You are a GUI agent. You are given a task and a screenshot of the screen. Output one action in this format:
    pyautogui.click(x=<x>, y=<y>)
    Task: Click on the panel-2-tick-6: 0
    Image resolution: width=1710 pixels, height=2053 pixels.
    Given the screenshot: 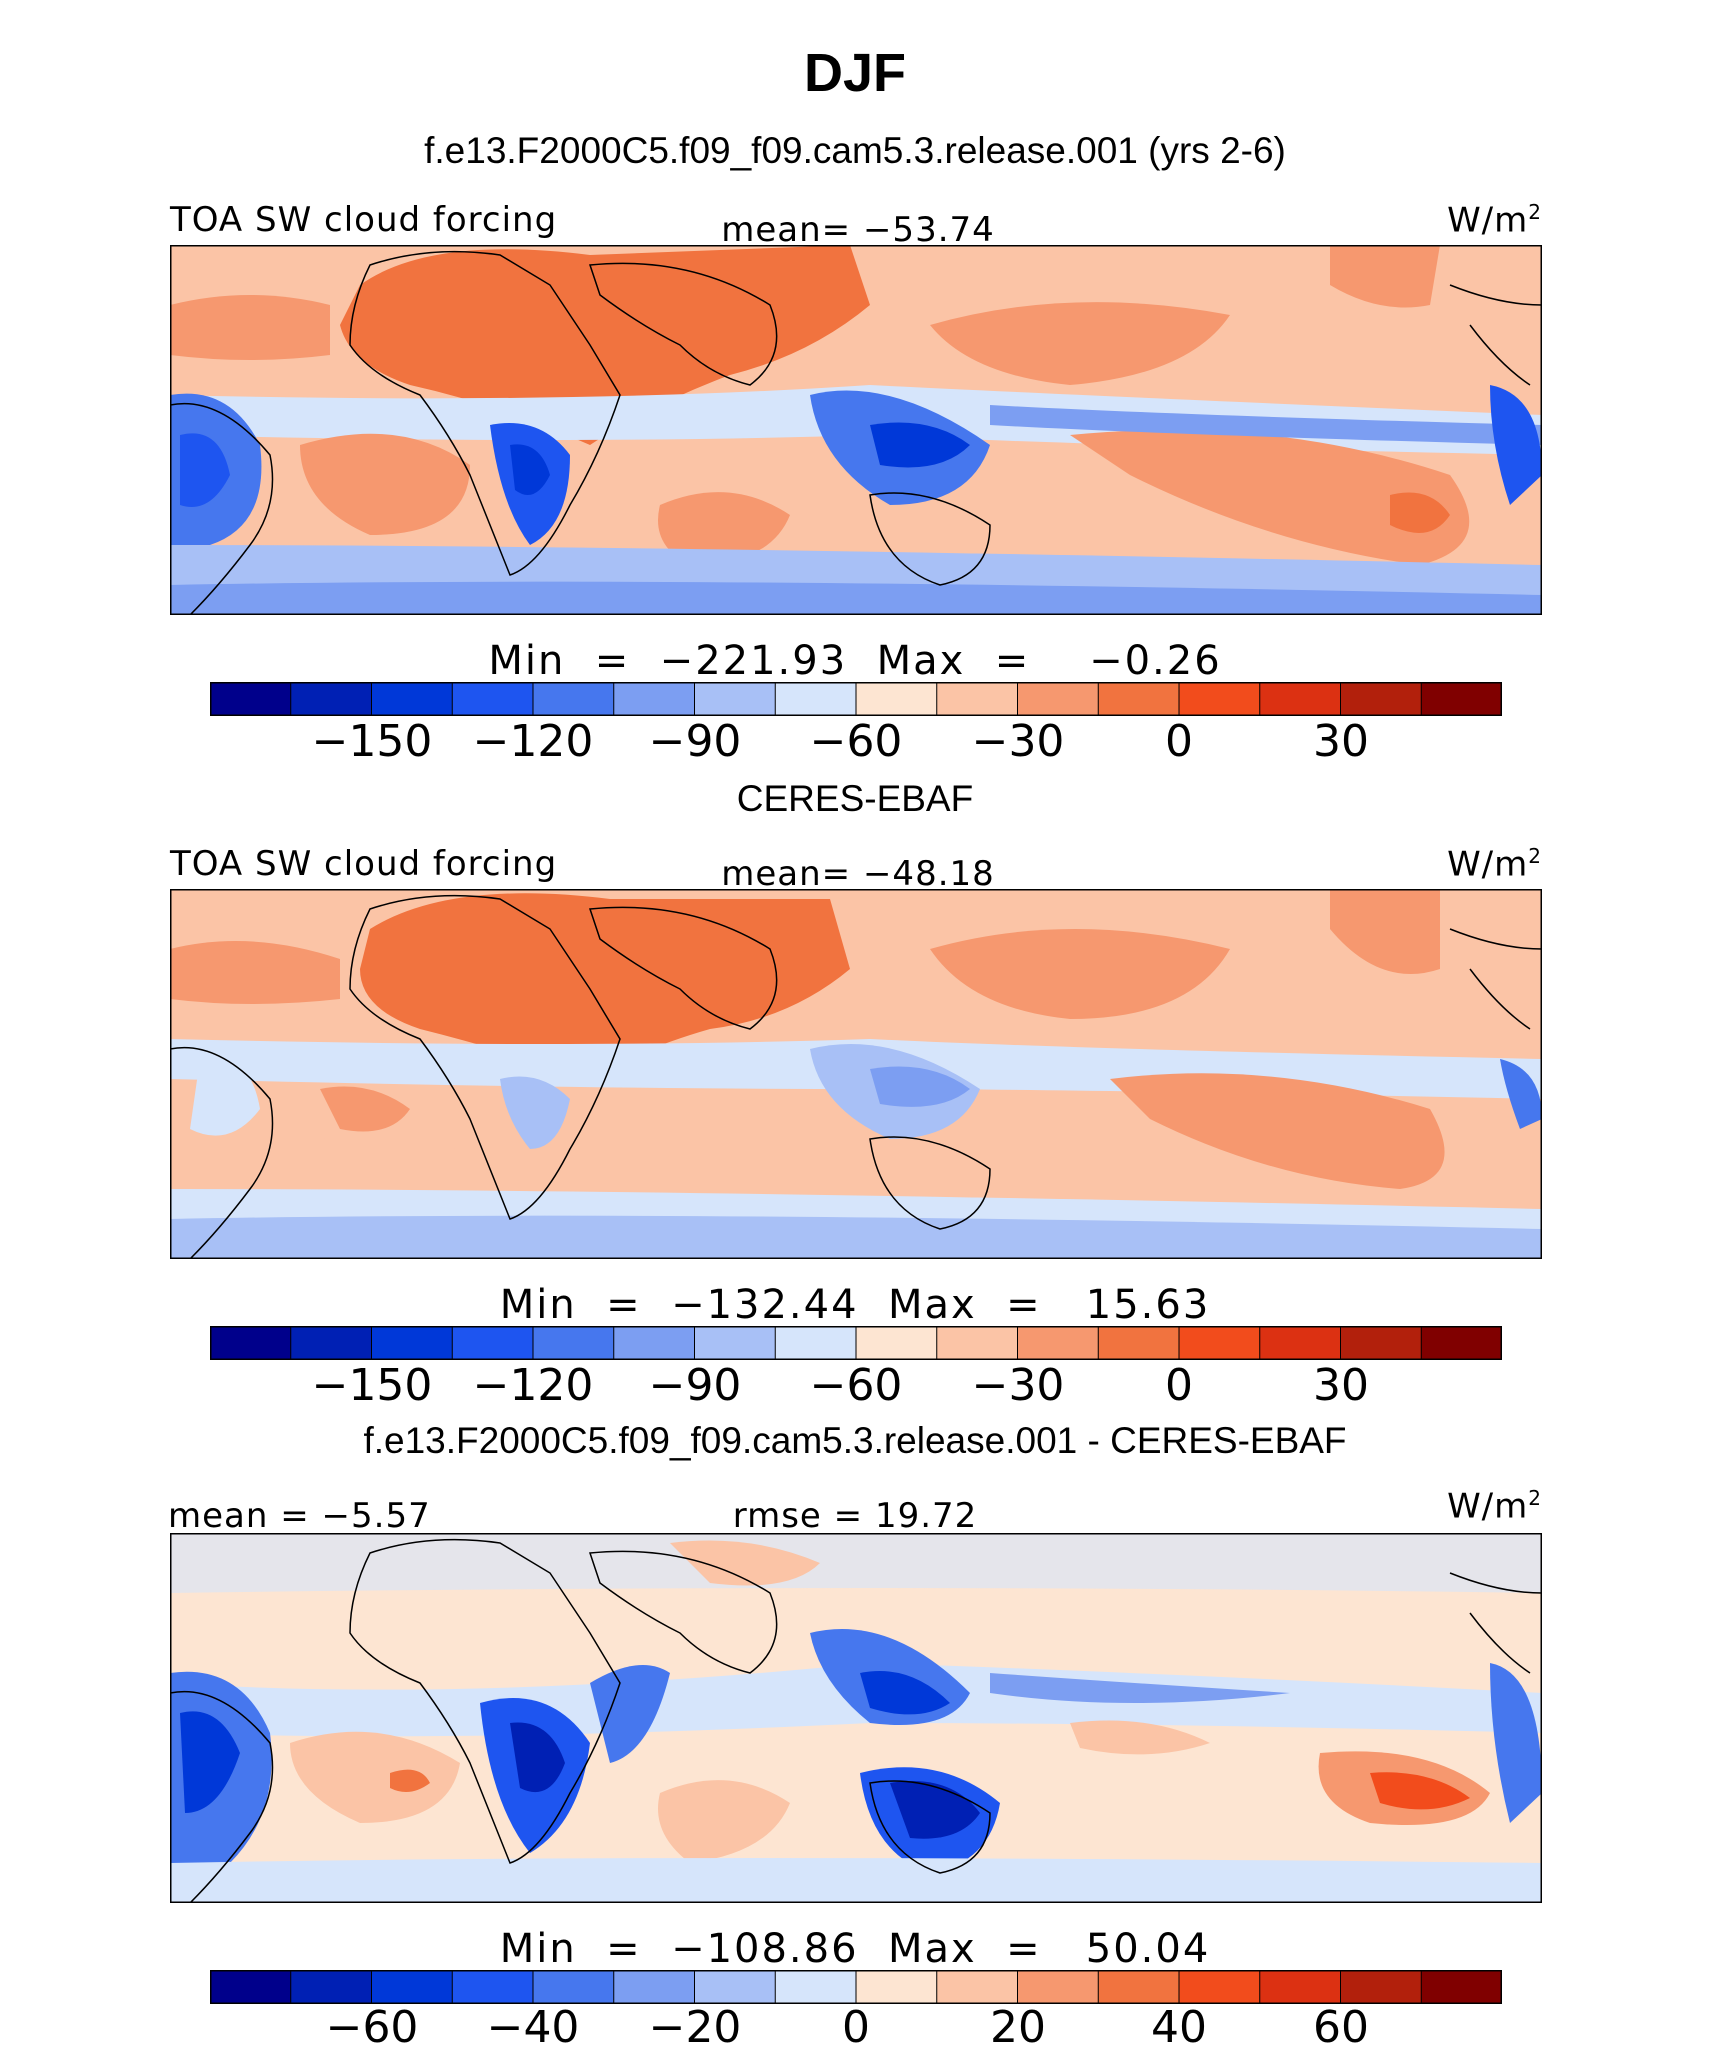 What is the action you would take?
    pyautogui.click(x=1179, y=1385)
    